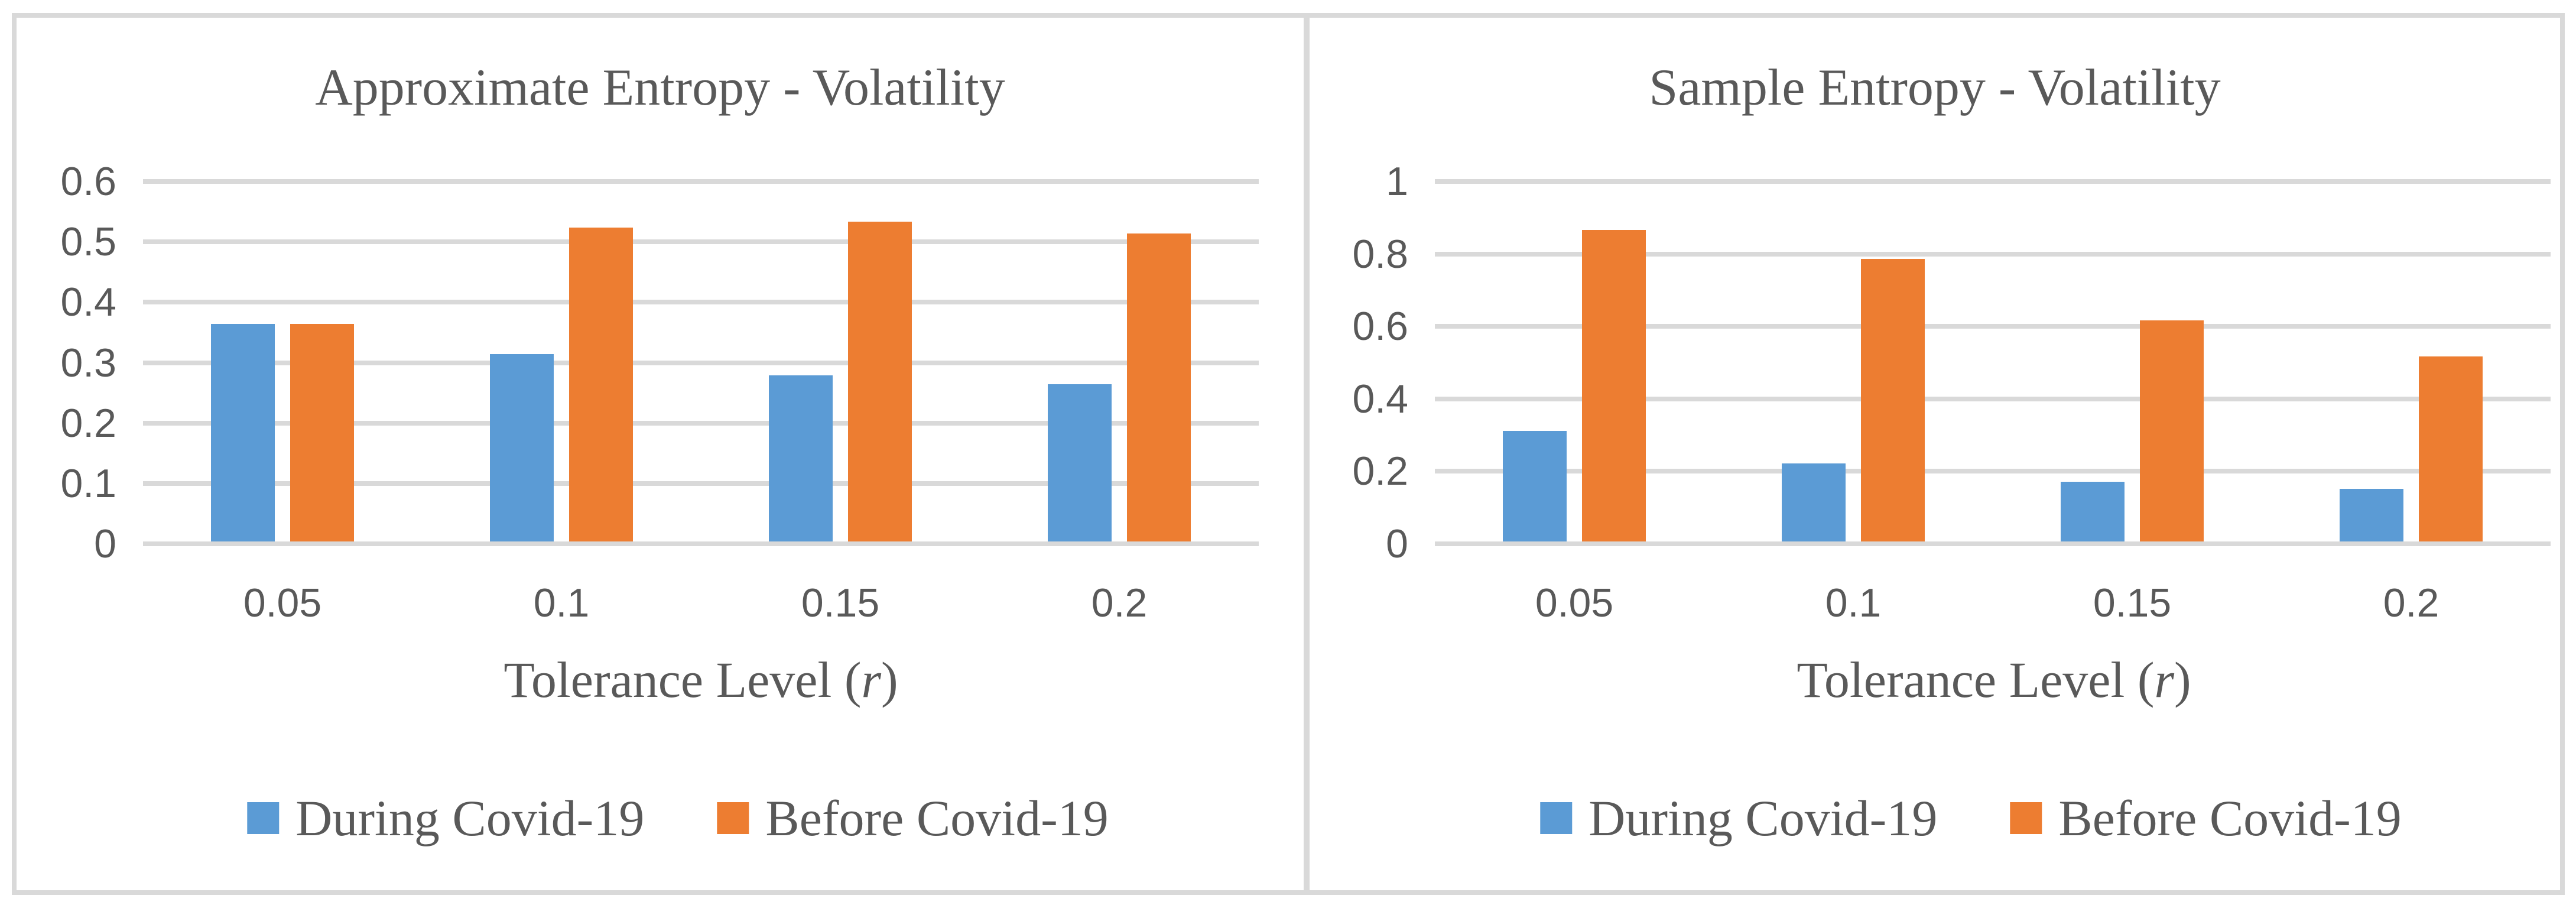  What do you see at coordinates (88, 483) in the screenshot?
I see `y-tick-label: 0.1` at bounding box center [88, 483].